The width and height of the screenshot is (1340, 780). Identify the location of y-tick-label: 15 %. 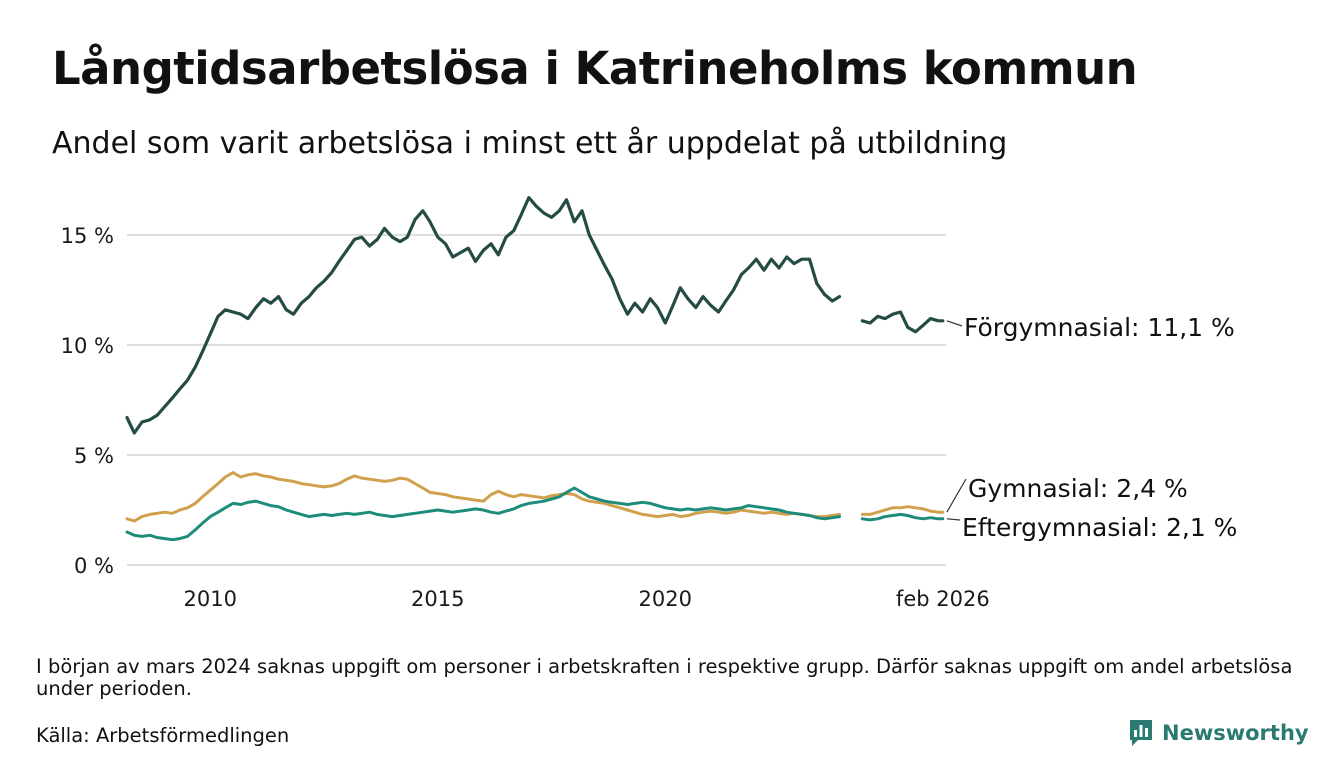
(87, 236).